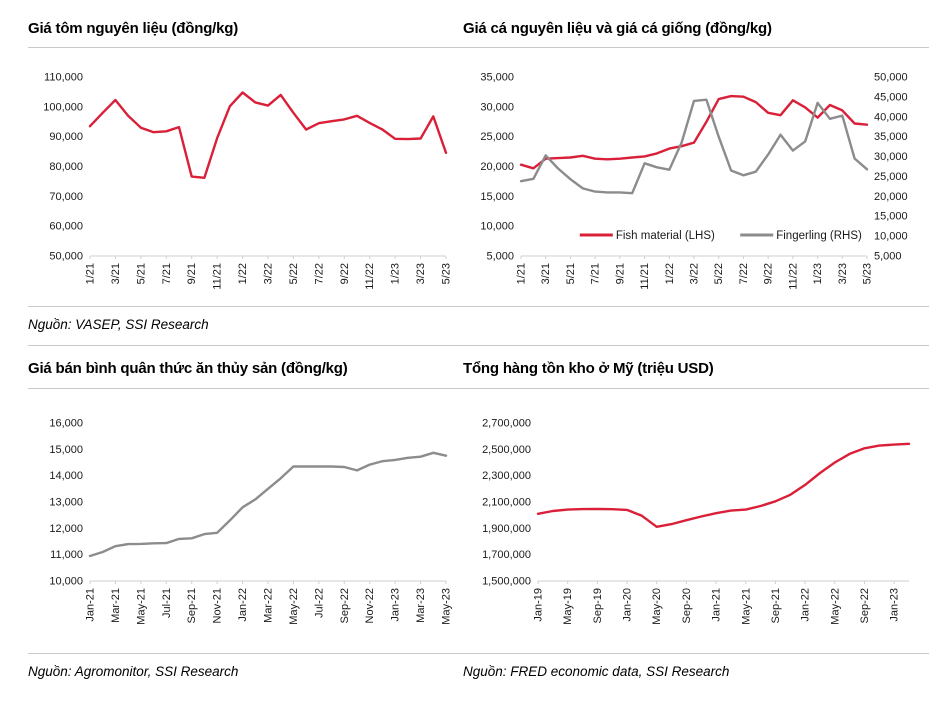 This screenshot has height=718, width=935. Describe the element at coordinates (269, 605) in the screenshot. I see `x-axis-label: Mar-22` at that location.